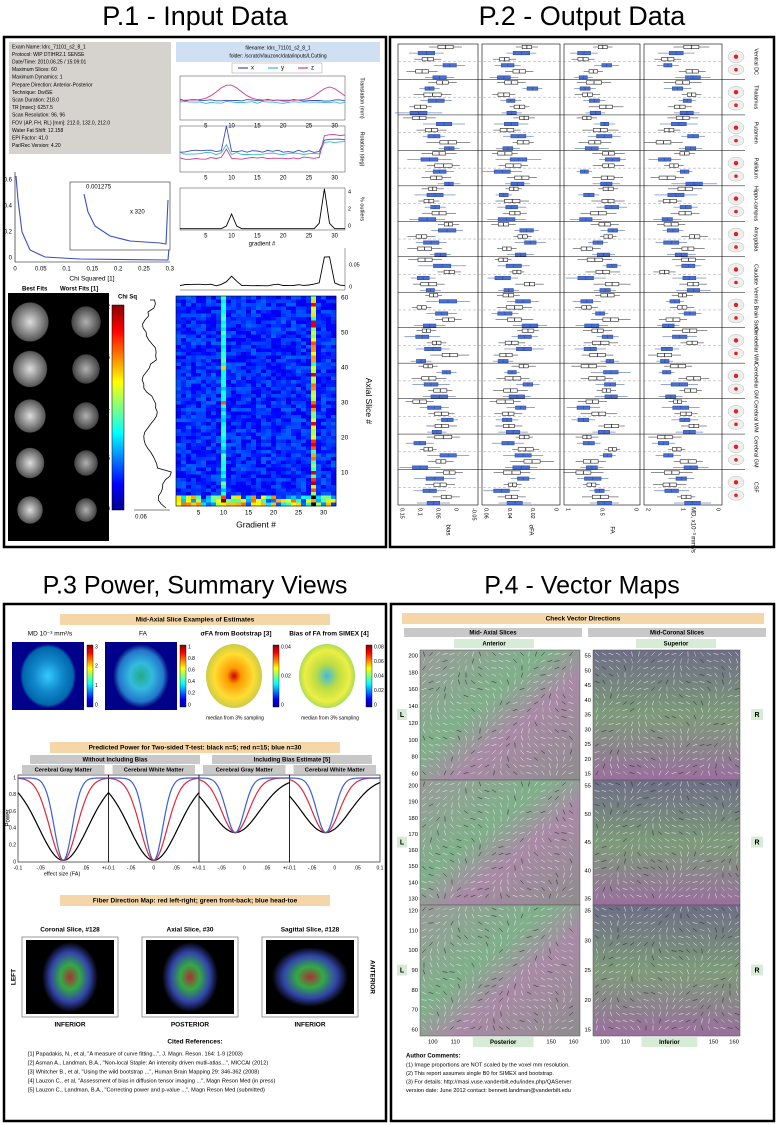 Image resolution: width=778 pixels, height=1125 pixels. I want to click on colorbar-tick-label: 0.4, so click(191, 682).